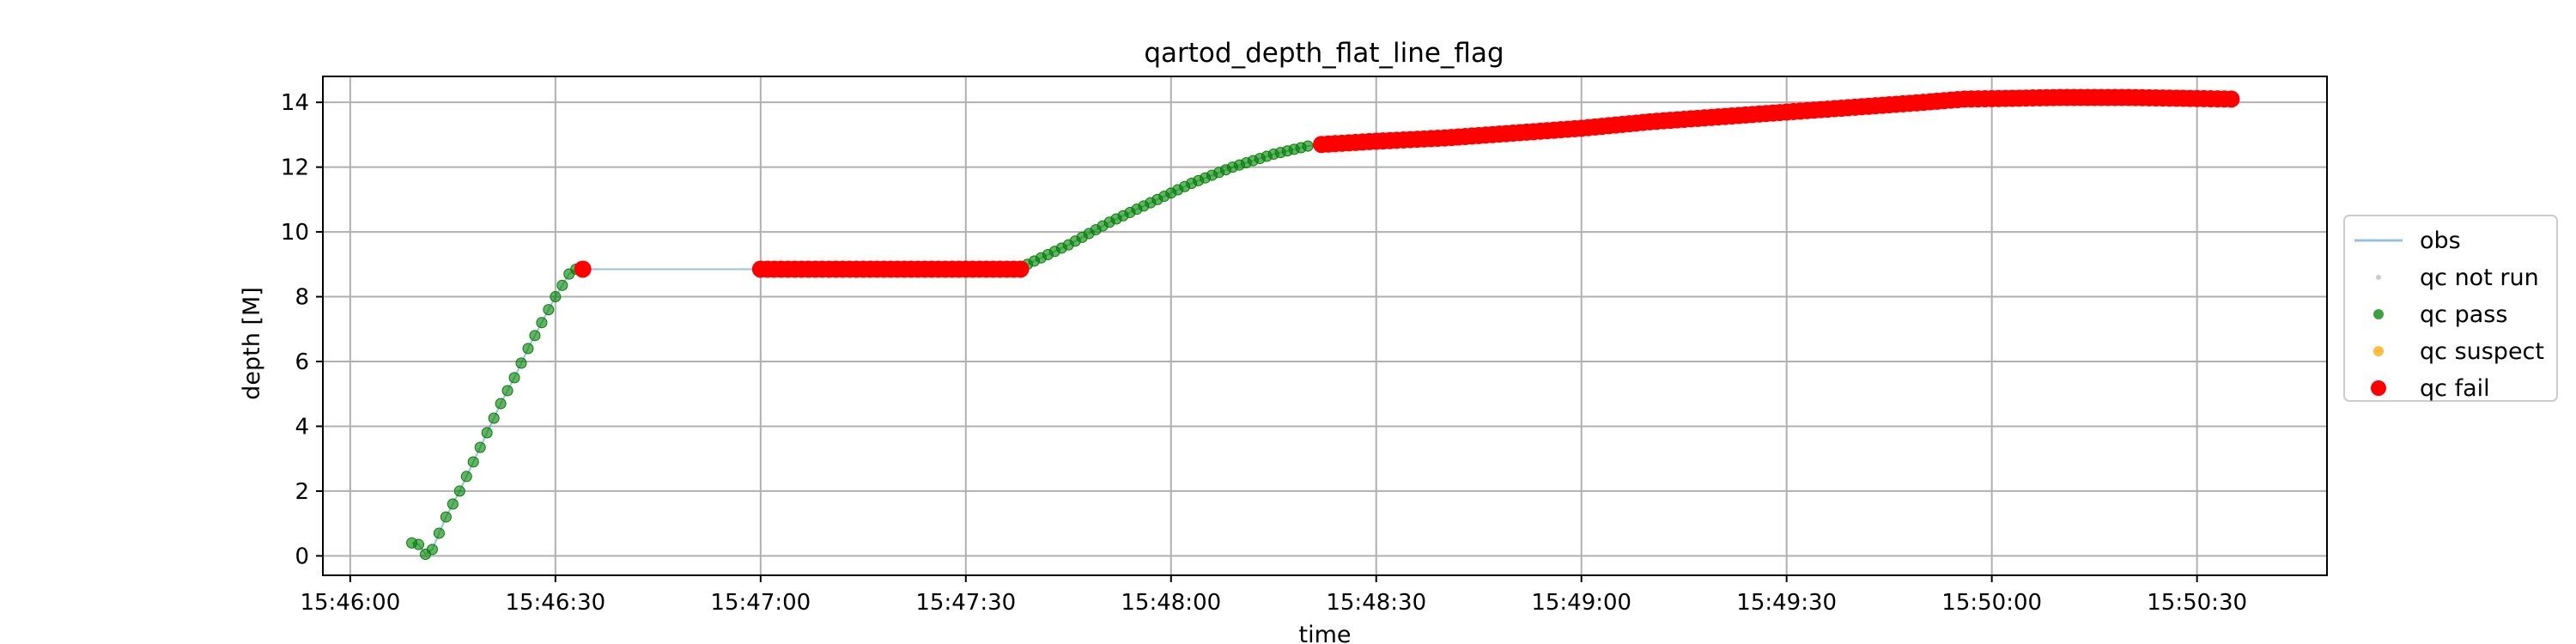  What do you see at coordinates (1376, 603) in the screenshot?
I see `x-tick-label: 15:48:30` at bounding box center [1376, 603].